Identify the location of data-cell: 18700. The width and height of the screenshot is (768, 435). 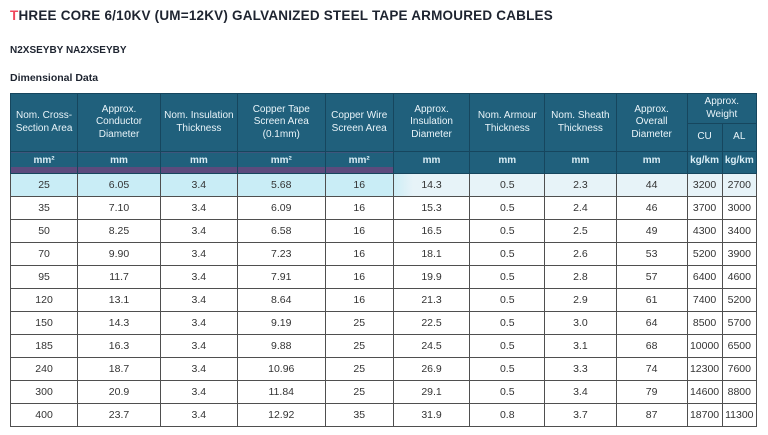
(704, 415).